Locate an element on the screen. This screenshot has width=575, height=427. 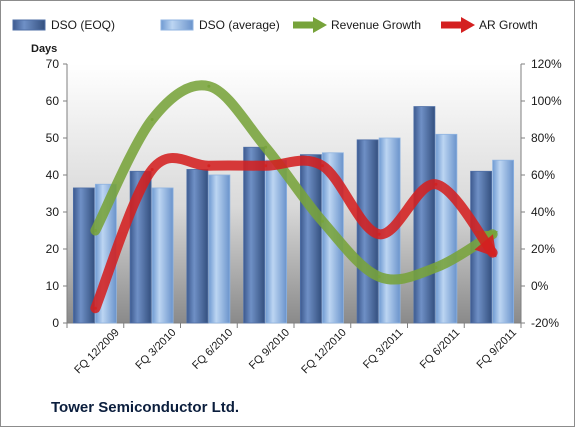
left-tick-label: 0 is located at coordinates (55, 323).